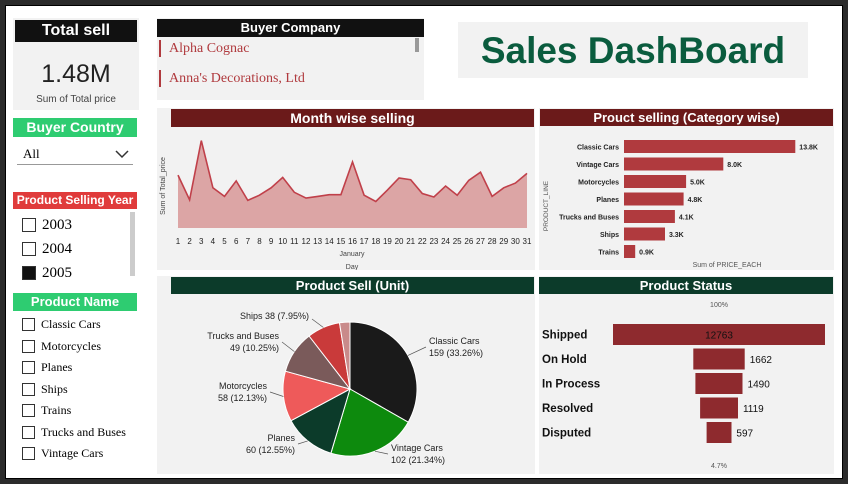  I want to click on product-option: Classic Cars, so click(61, 324).